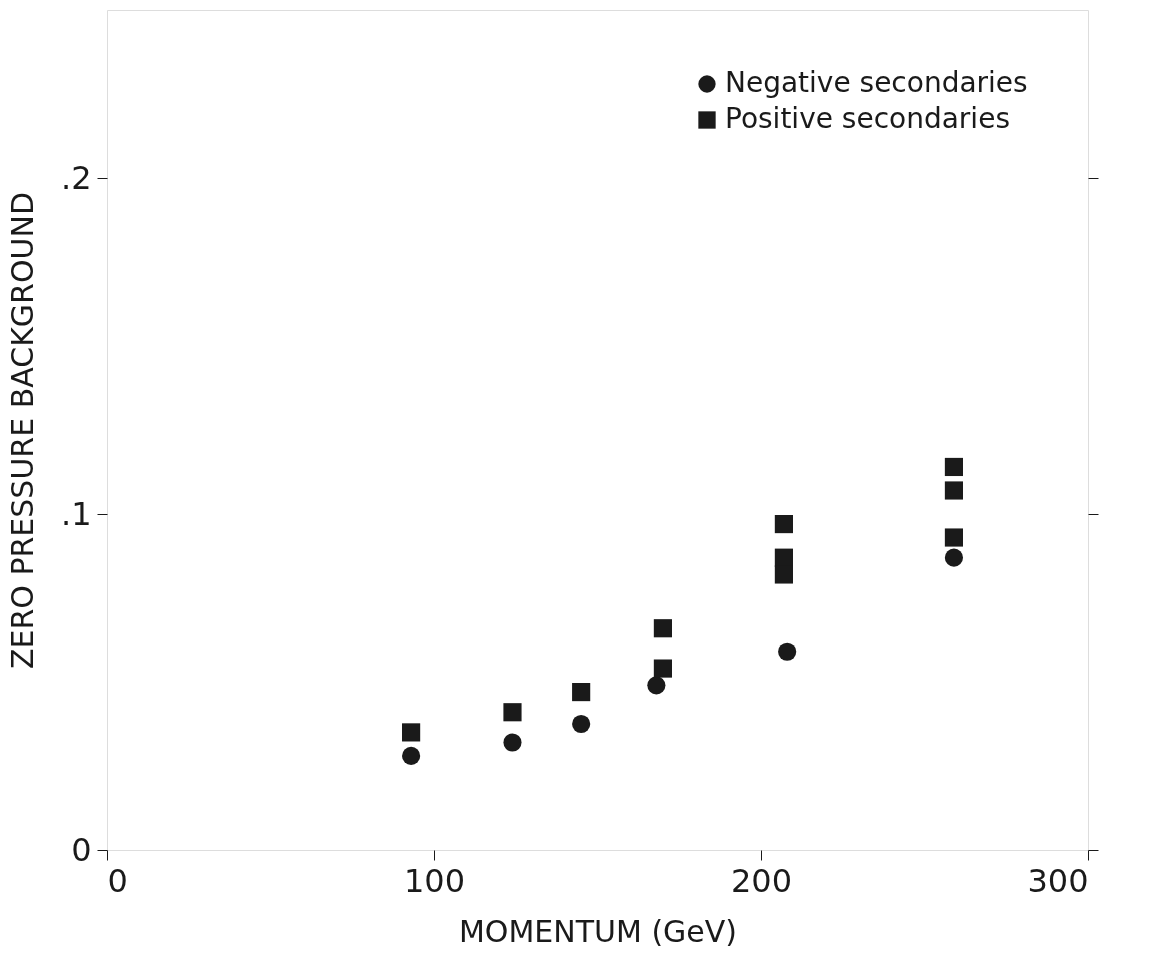 The width and height of the screenshot is (1163, 968). I want to click on y-tick-label: .2, so click(76, 177).